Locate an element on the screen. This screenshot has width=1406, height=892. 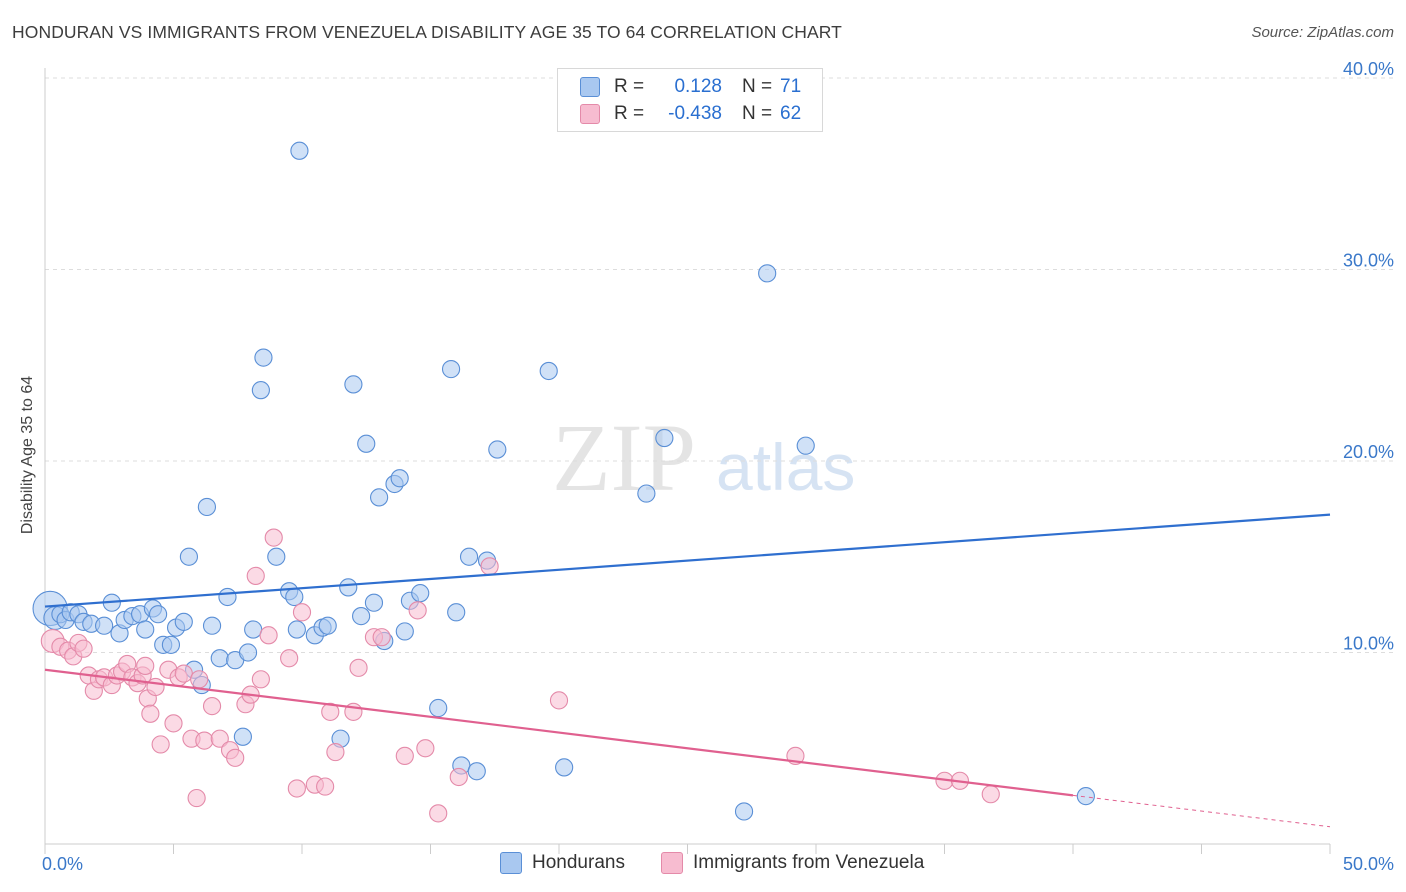
venezuela-legend-swatch is located at coordinates (672, 863).